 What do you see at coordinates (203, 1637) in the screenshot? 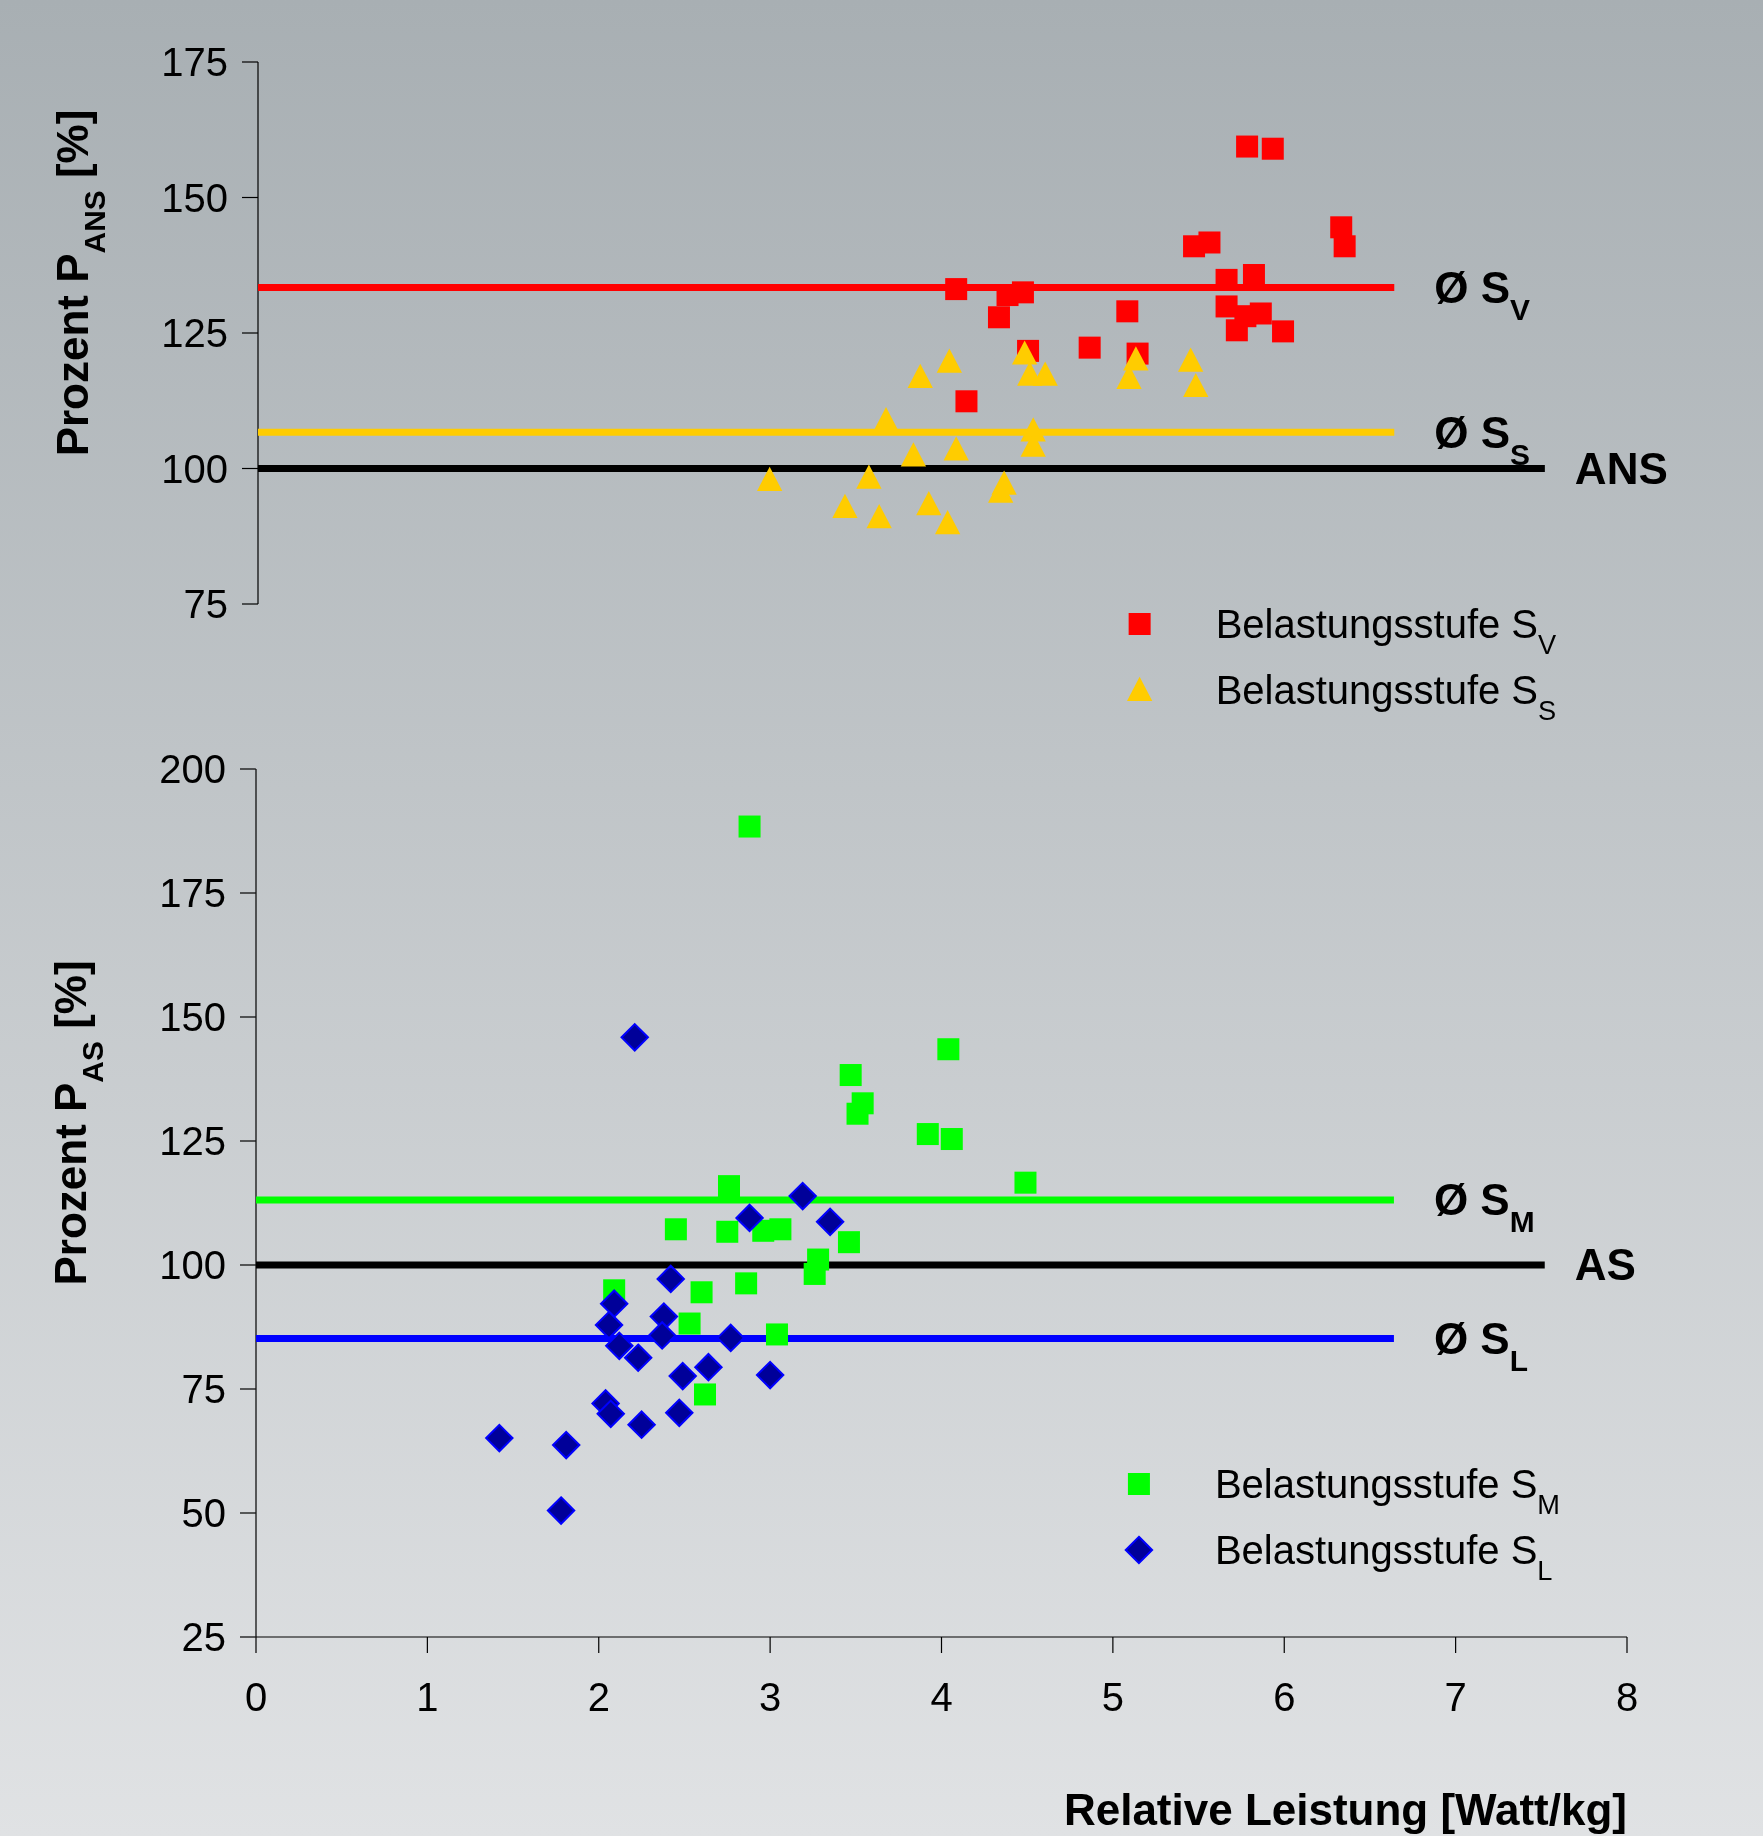
I see `y-tick-label: 25` at bounding box center [203, 1637].